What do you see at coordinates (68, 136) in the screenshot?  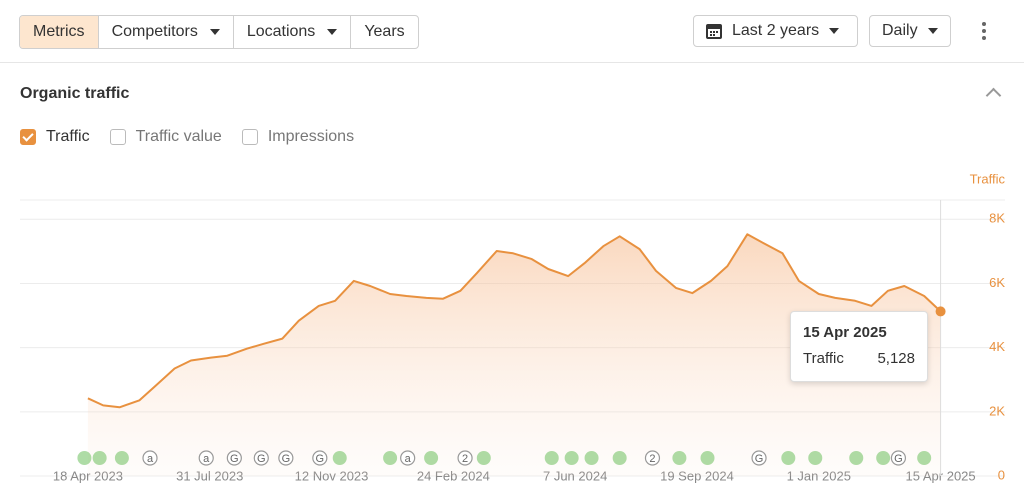 I see `checkbox-label: Traffic` at bounding box center [68, 136].